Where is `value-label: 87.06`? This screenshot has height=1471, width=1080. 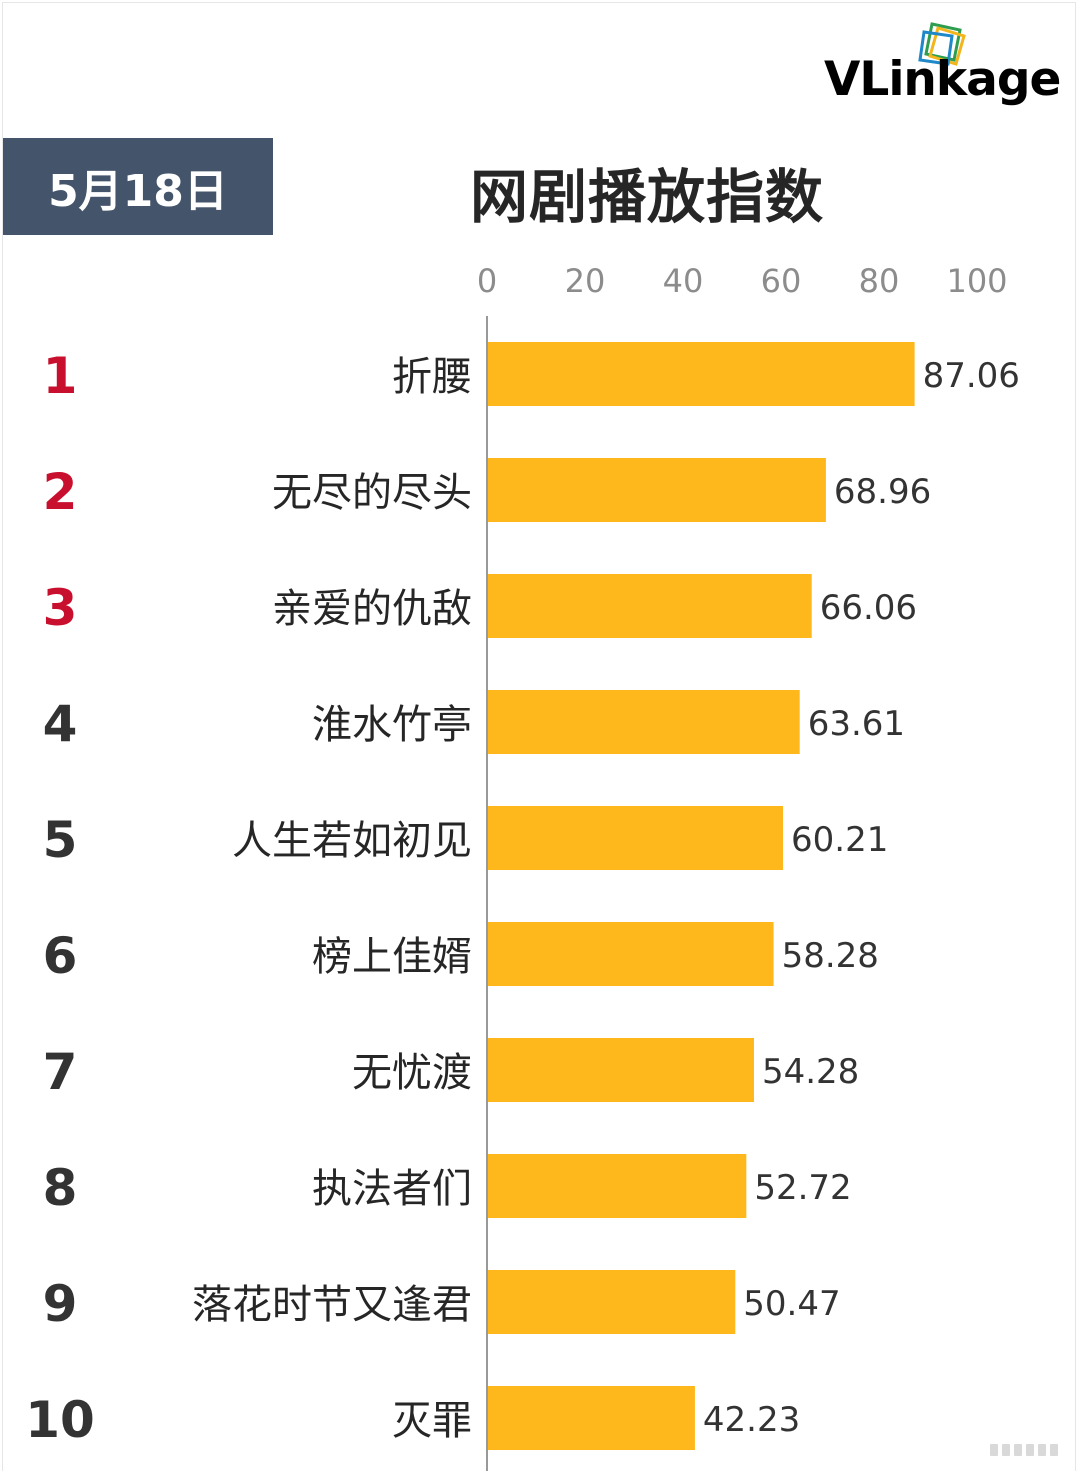 value-label: 87.06 is located at coordinates (971, 376).